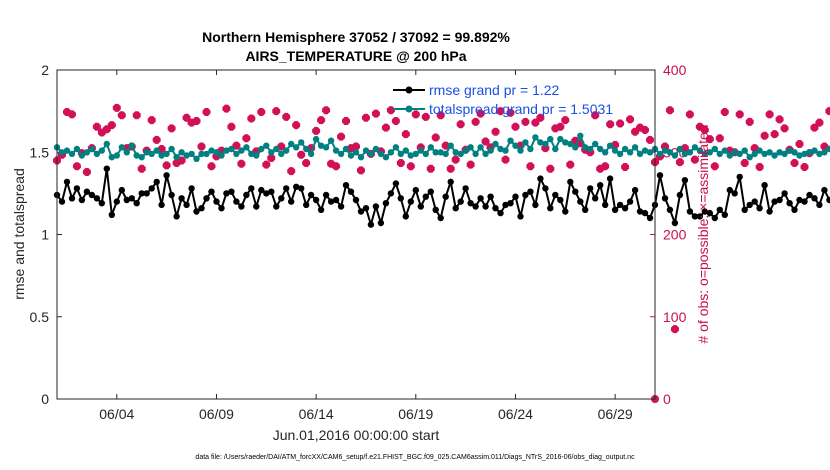 Image resolution: width=830 pixels, height=470 pixels. I want to click on legend-spread-label: totalspread grand pr = 1.5031, so click(521, 109).